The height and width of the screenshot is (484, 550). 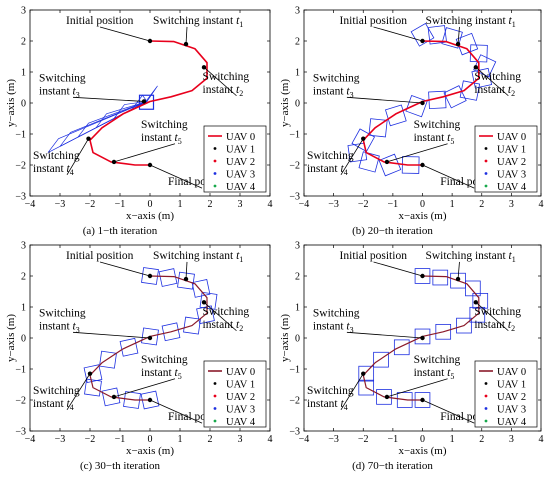 What do you see at coordinates (297, 246) in the screenshot?
I see `y-tick-label: 3` at bounding box center [297, 246].